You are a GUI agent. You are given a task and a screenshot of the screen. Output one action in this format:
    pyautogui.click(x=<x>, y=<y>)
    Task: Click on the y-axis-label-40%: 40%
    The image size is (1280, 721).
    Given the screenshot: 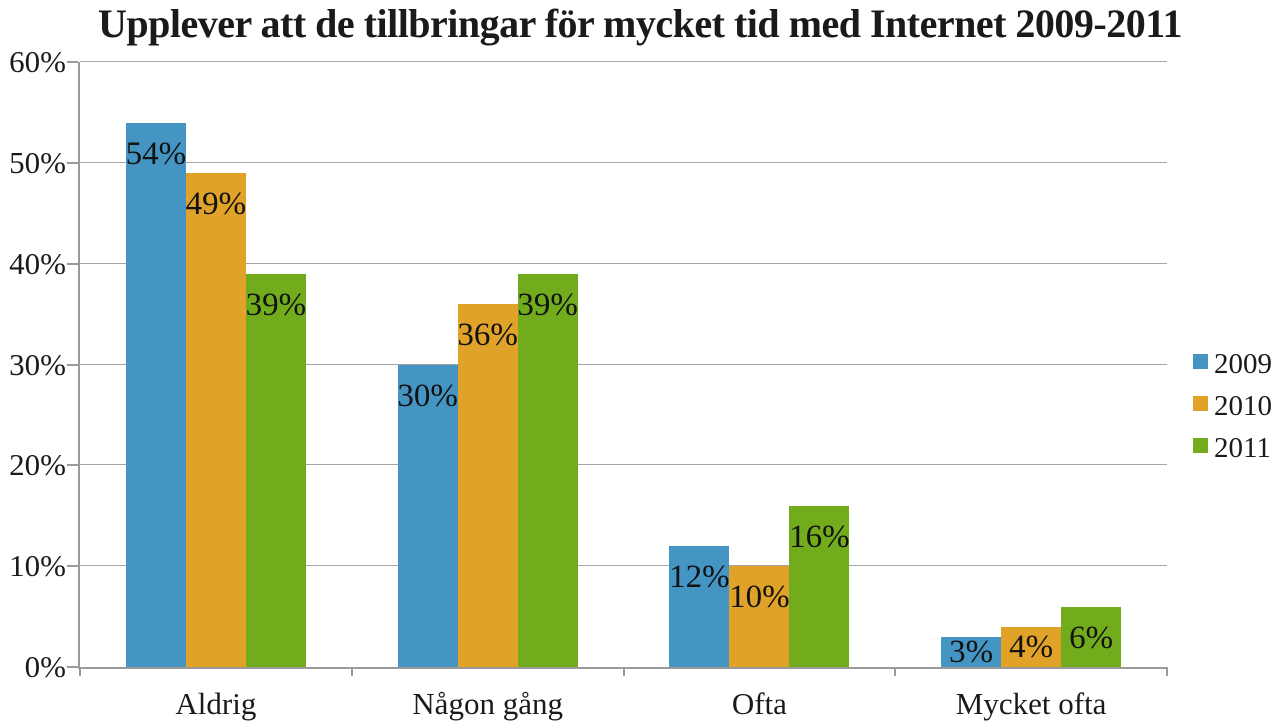 What is the action you would take?
    pyautogui.click(x=37, y=263)
    